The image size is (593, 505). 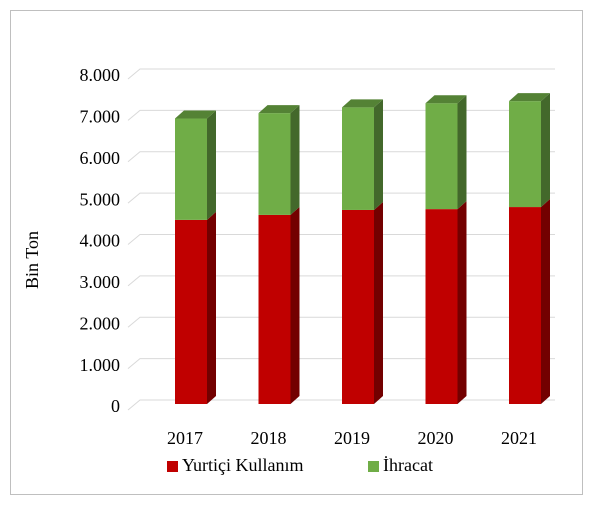 I want to click on y-axis-label: Bin Ton, so click(x=32, y=260).